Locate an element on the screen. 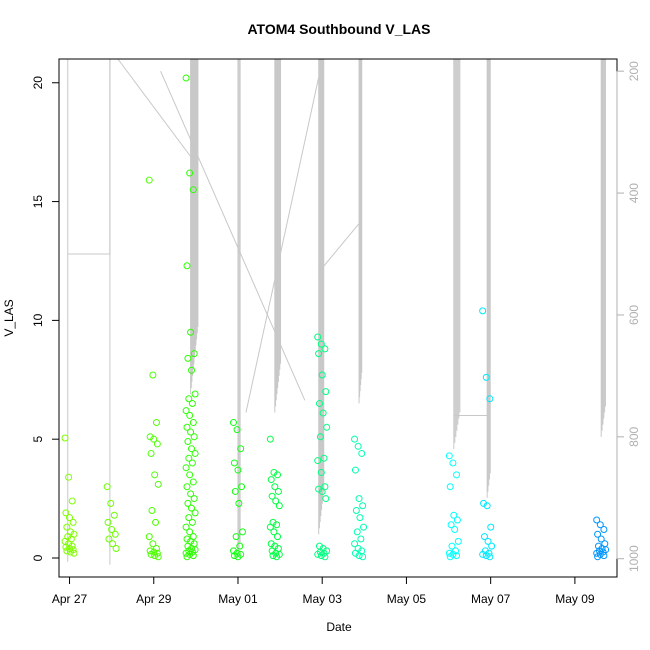 This screenshot has height=650, width=650. x-tick-label: May 03 is located at coordinates (323, 599).